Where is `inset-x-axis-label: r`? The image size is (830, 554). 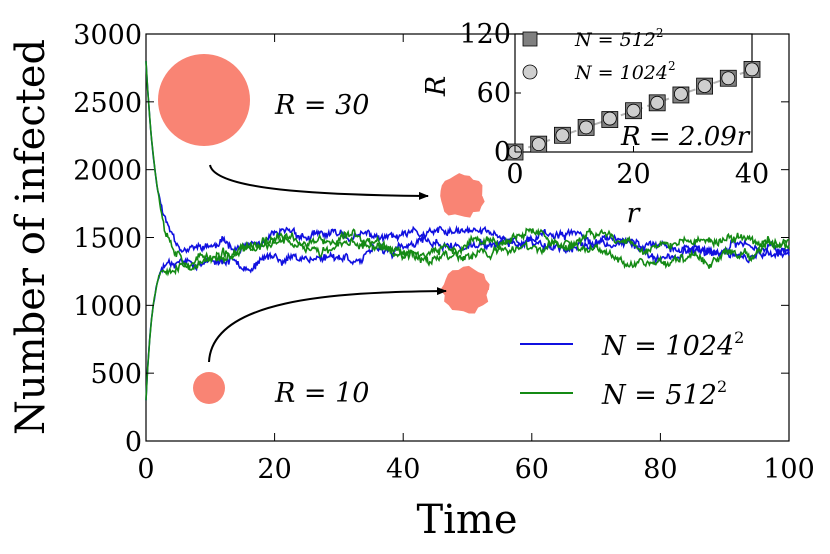 inset-x-axis-label: r is located at coordinates (634, 213).